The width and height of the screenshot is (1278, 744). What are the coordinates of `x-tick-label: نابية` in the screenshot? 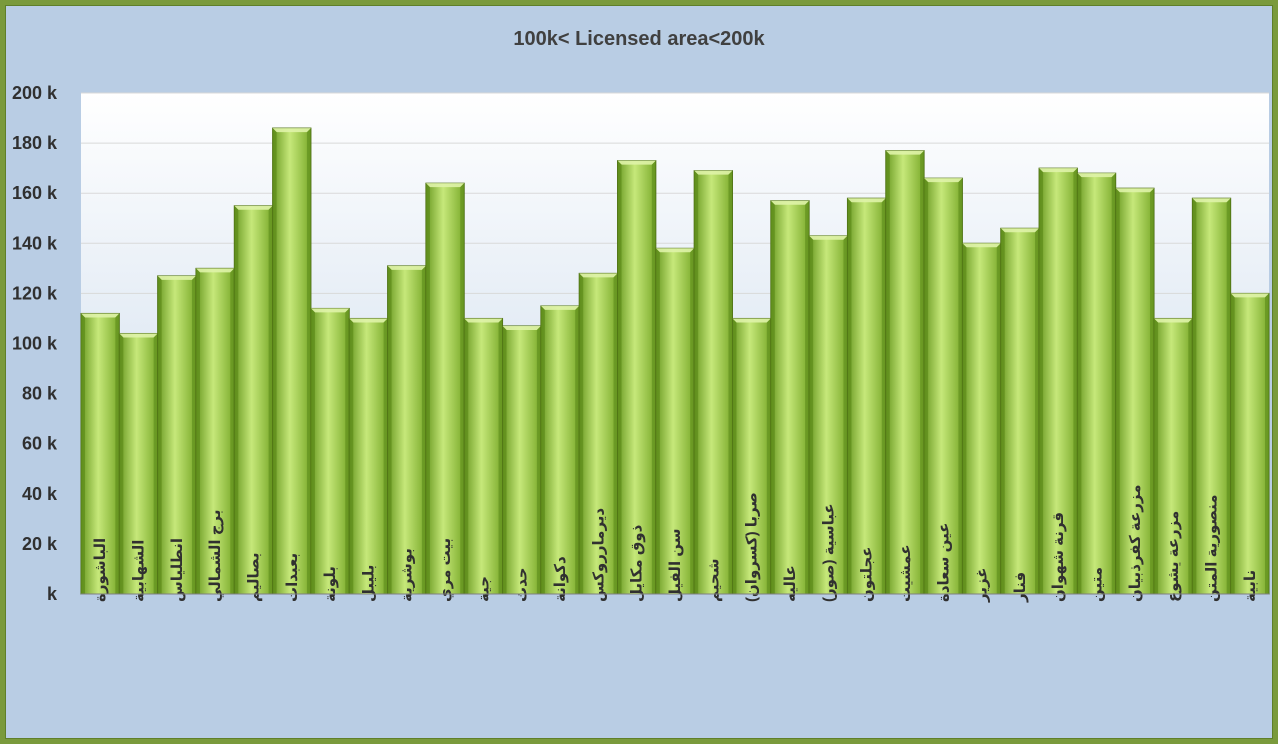 It's located at (1250, 586).